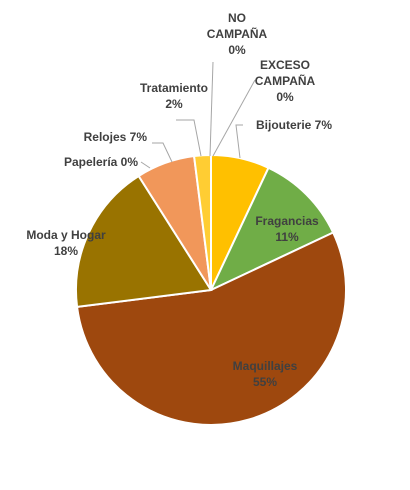 The image size is (410, 490). I want to click on data-label-line: Fragancias, so click(287, 221).